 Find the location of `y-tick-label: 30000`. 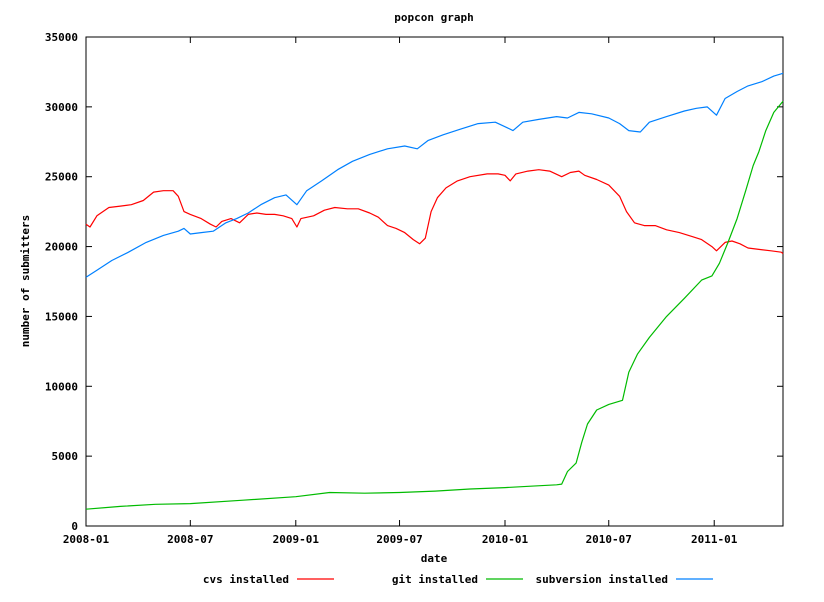

y-tick-label: 30000 is located at coordinates (61, 107).